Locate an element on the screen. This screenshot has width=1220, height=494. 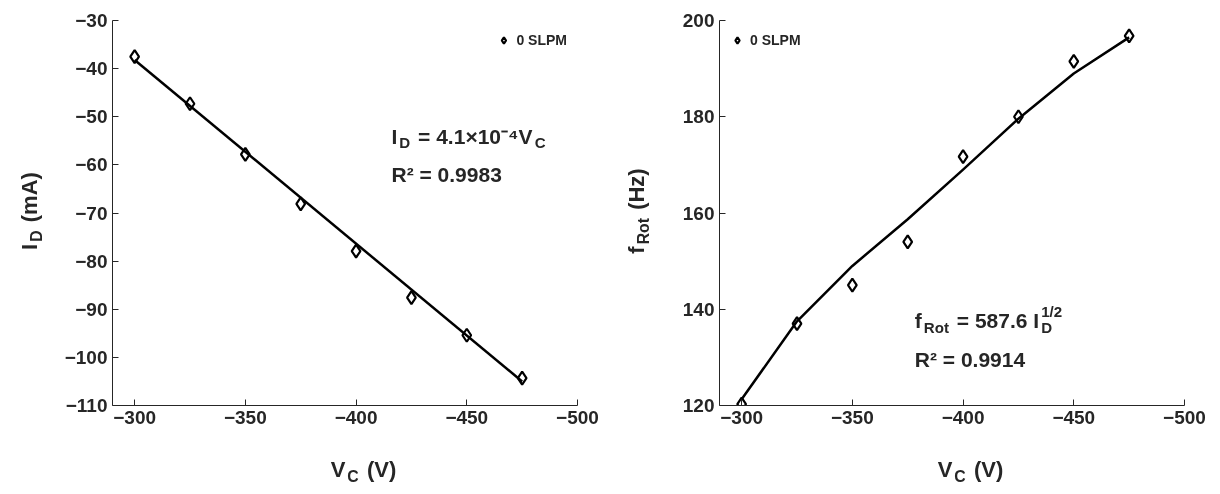
y-tick-label: −50 is located at coordinates (91, 117).